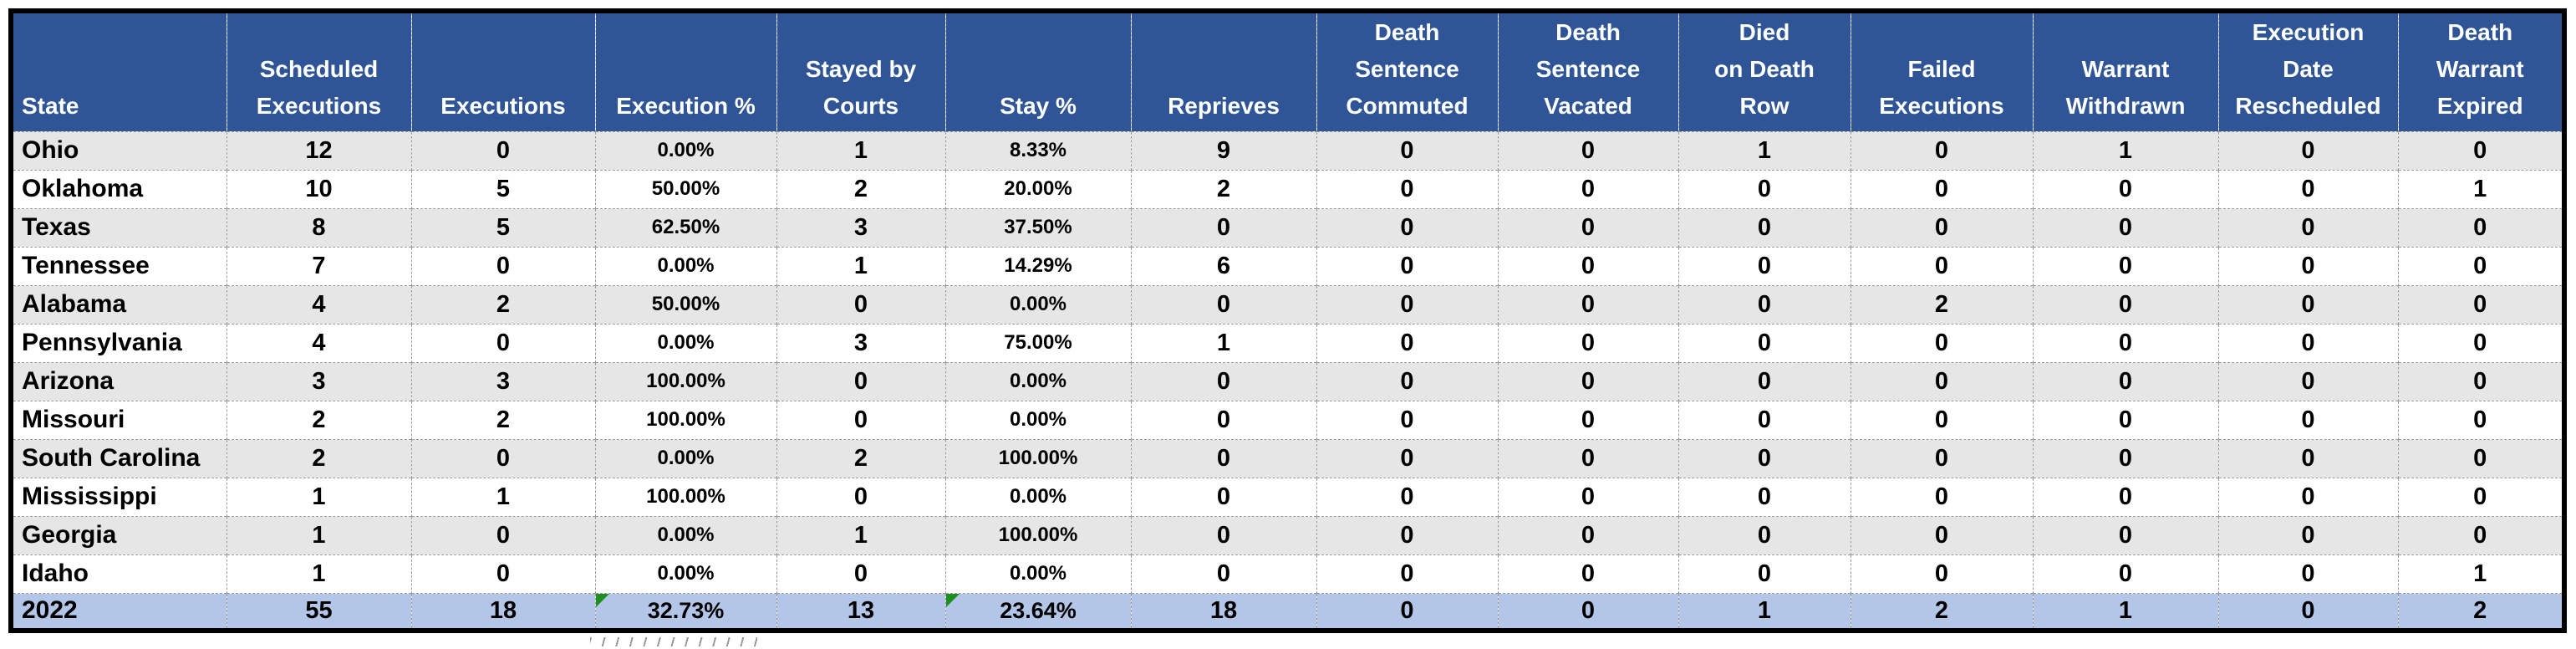 This screenshot has width=2576, height=649. What do you see at coordinates (319, 573) in the screenshot?
I see `cell-scheduled-executions: 1` at bounding box center [319, 573].